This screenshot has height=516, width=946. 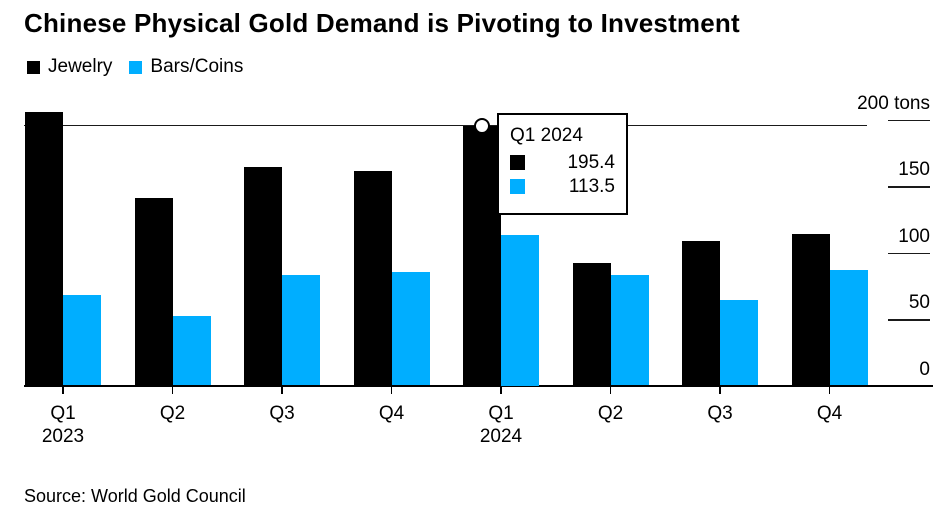 What do you see at coordinates (82, 340) in the screenshot?
I see `bar-bars-coins-q1-2023` at bounding box center [82, 340].